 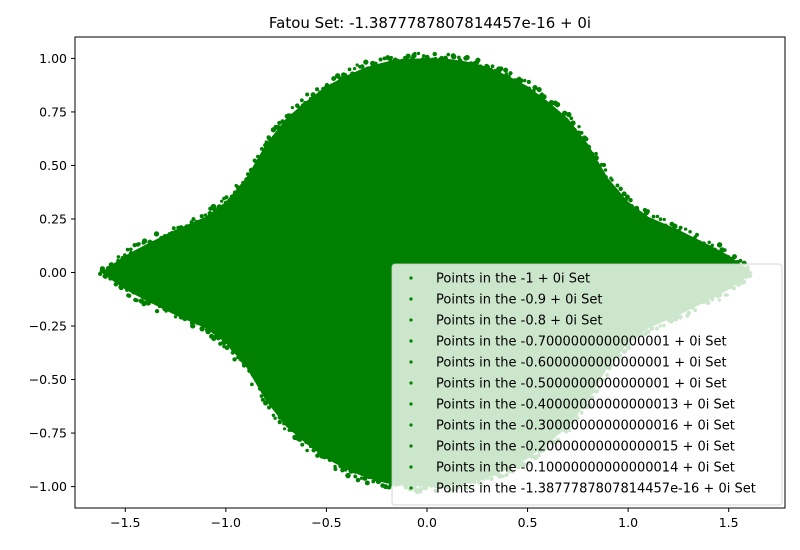 I want to click on legend-entry-label: Points in the -1 + 0i Set, so click(x=513, y=279).